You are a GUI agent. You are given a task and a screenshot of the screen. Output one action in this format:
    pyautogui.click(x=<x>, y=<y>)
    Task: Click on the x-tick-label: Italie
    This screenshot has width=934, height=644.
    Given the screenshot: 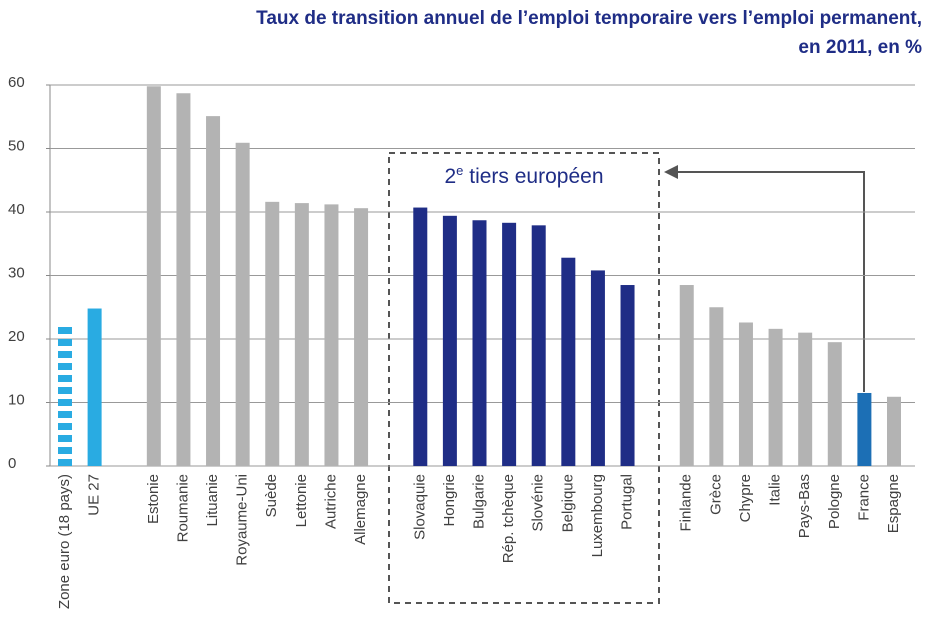 What is the action you would take?
    pyautogui.click(x=775, y=490)
    